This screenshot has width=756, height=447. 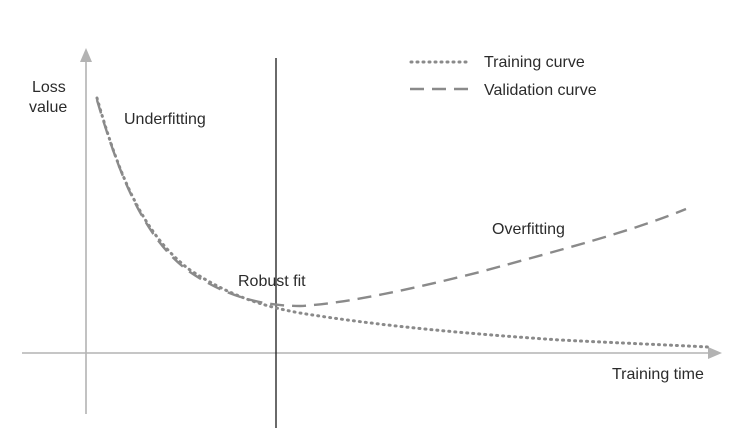 I want to click on underfitting-label: Underfitting, so click(x=165, y=119).